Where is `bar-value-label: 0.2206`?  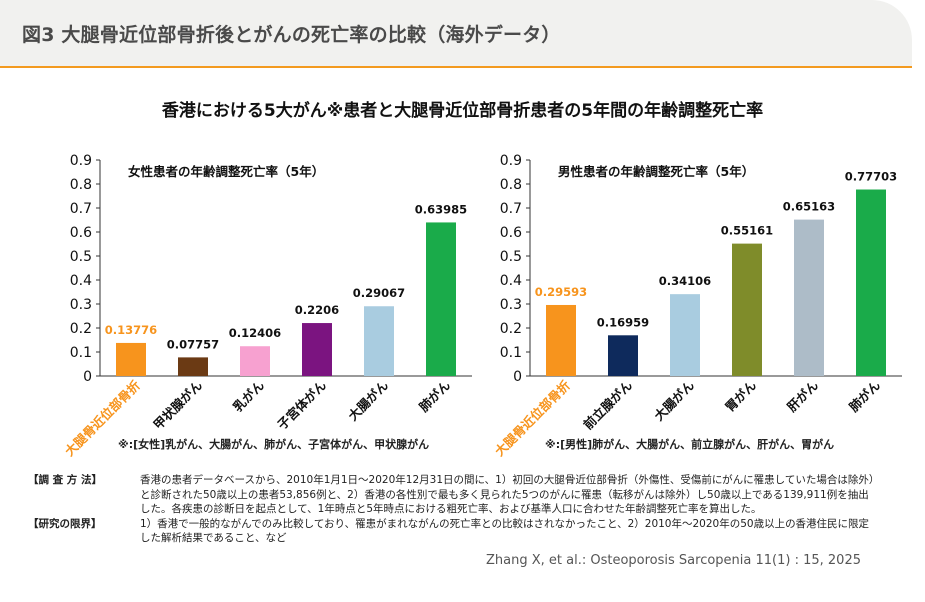 bar-value-label: 0.2206 is located at coordinates (317, 310).